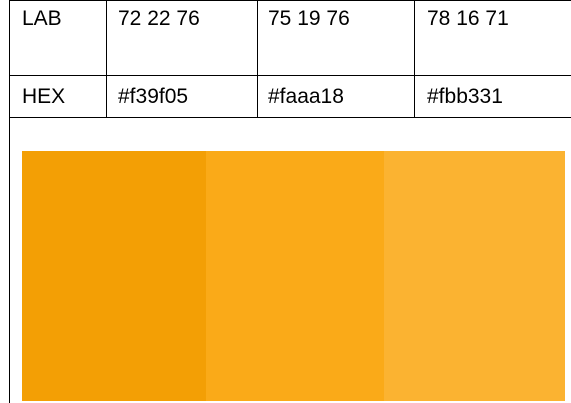  Describe the element at coordinates (306, 96) in the screenshot. I see `hex-value-2: #faaa18` at that location.